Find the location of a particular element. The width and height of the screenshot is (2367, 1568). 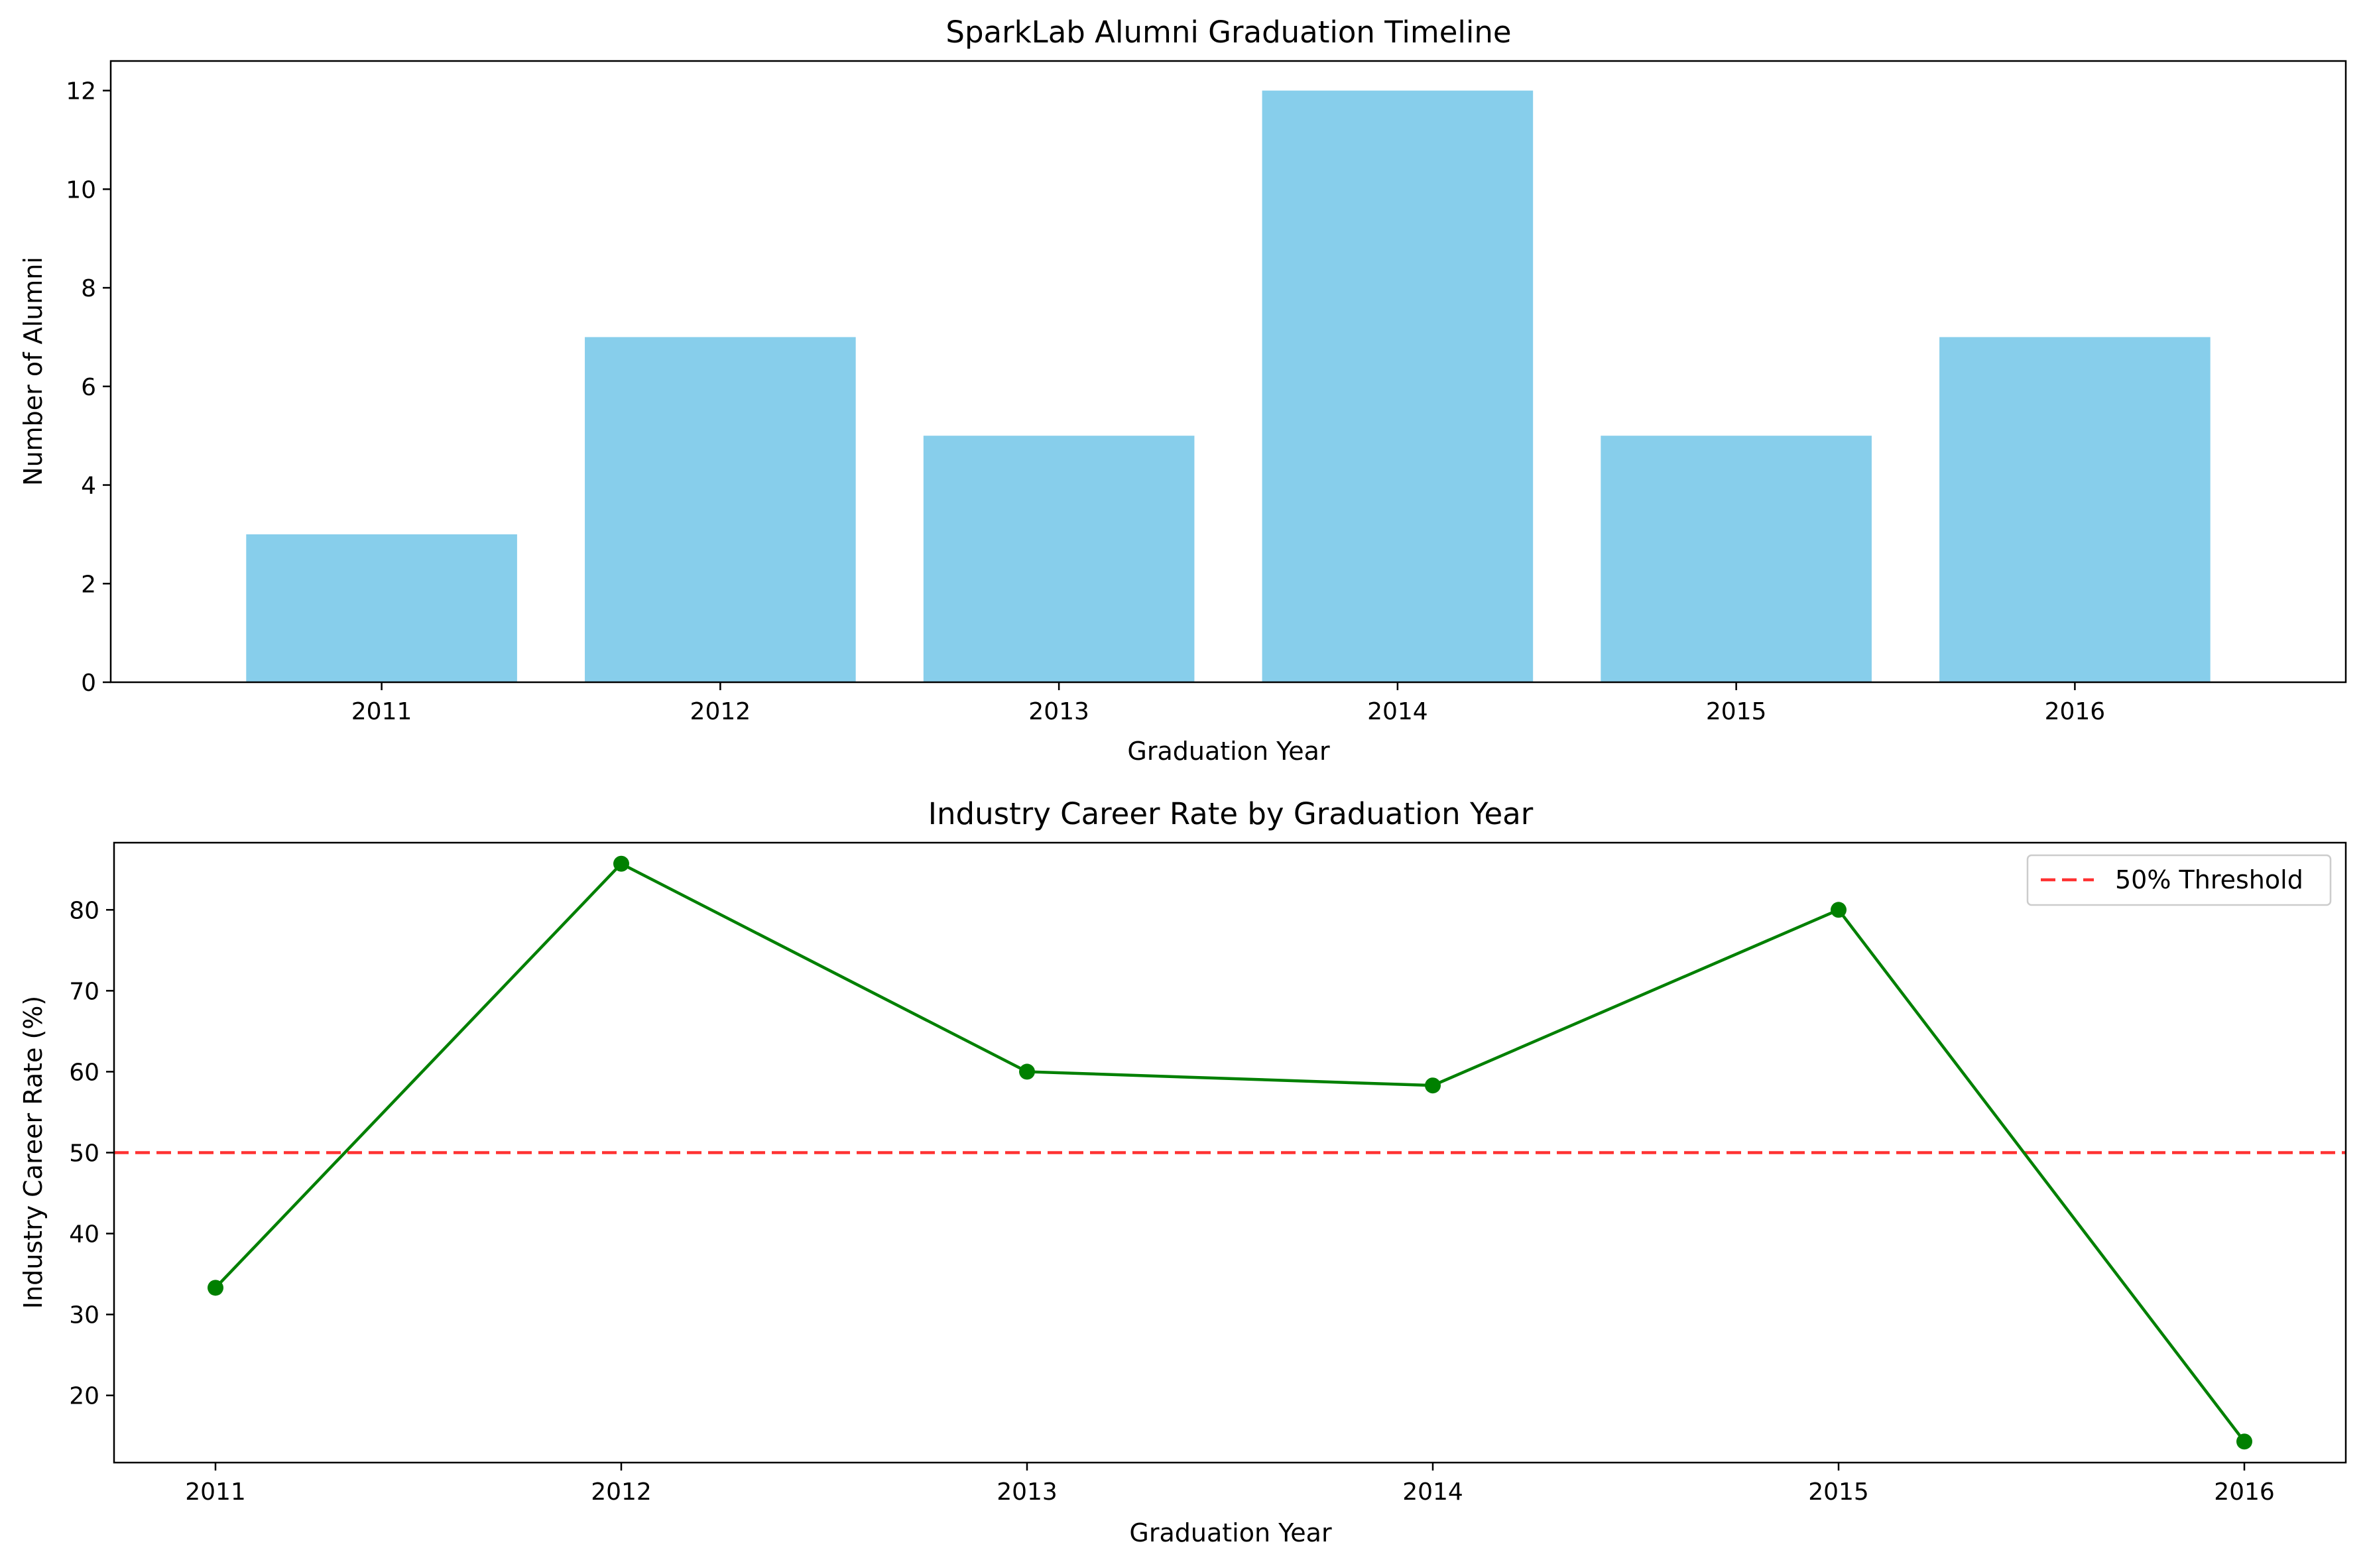

line-y-tick-label: 30 is located at coordinates (84, 1315).